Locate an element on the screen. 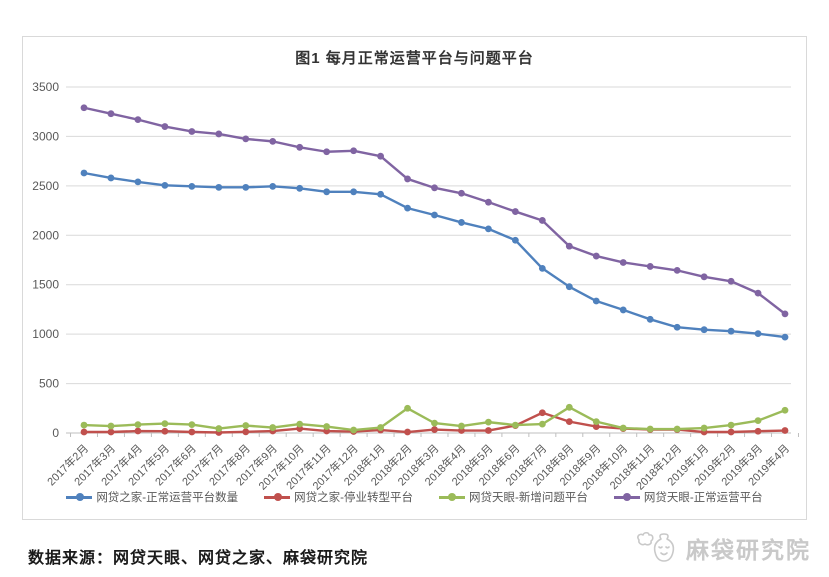 This screenshot has width=829, height=577. y-axis-label: 500 is located at coordinates (49, 384).